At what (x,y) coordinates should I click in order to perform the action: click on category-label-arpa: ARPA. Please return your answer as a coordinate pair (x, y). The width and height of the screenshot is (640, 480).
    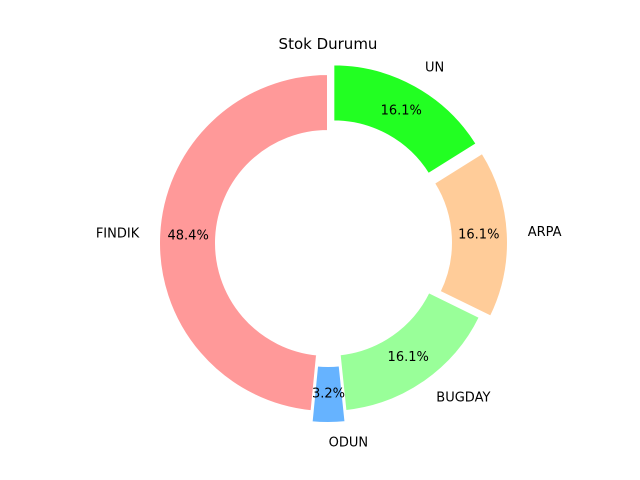
    Looking at the image, I should click on (545, 232).